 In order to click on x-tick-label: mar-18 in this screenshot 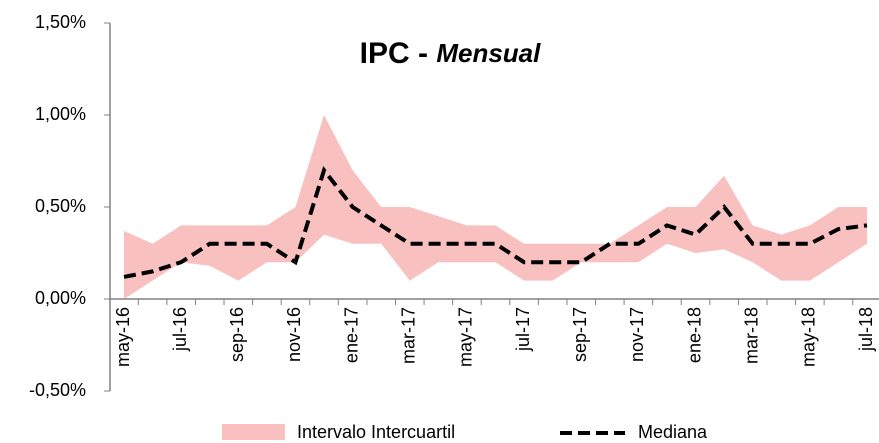, I will do `click(751, 335)`.